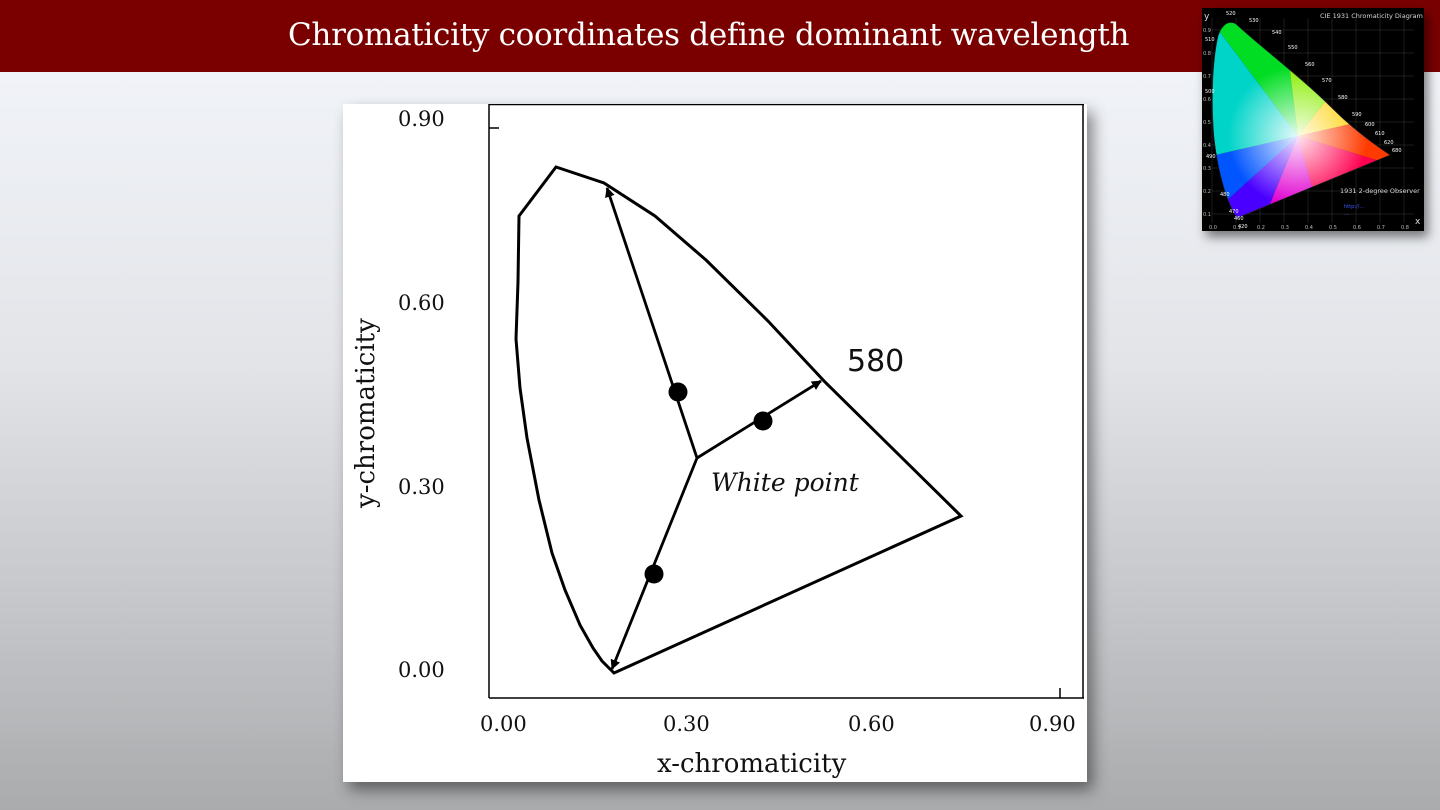 The height and width of the screenshot is (810, 1440). What do you see at coordinates (366, 413) in the screenshot?
I see `y-axis-title: y-chromaticity` at bounding box center [366, 413].